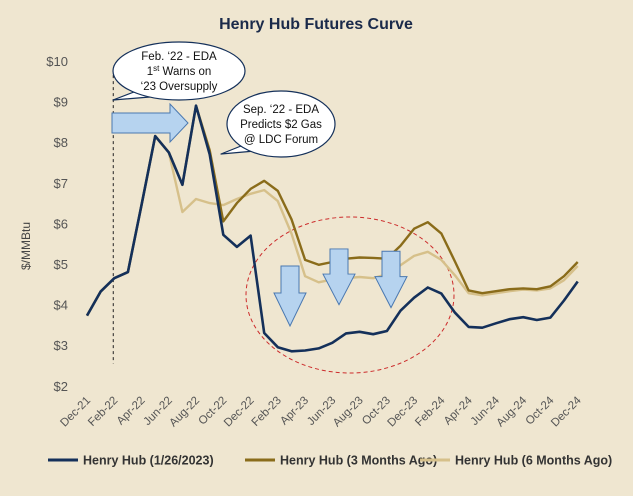 Image resolution: width=633 pixels, height=496 pixels. I want to click on right-arrow-shape, so click(150, 123).